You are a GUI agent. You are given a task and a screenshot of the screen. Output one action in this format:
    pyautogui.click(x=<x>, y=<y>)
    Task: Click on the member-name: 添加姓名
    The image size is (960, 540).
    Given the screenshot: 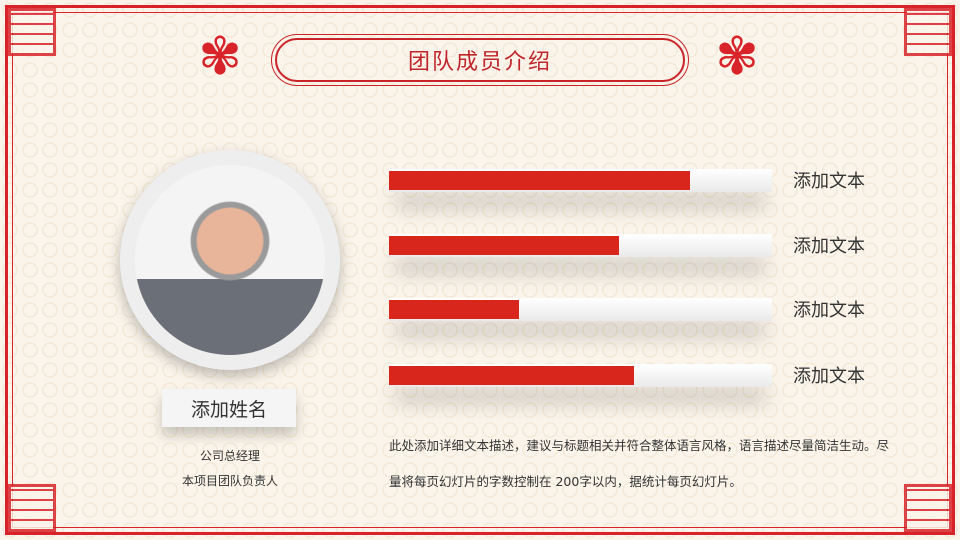 What is the action you would take?
    pyautogui.click(x=229, y=408)
    